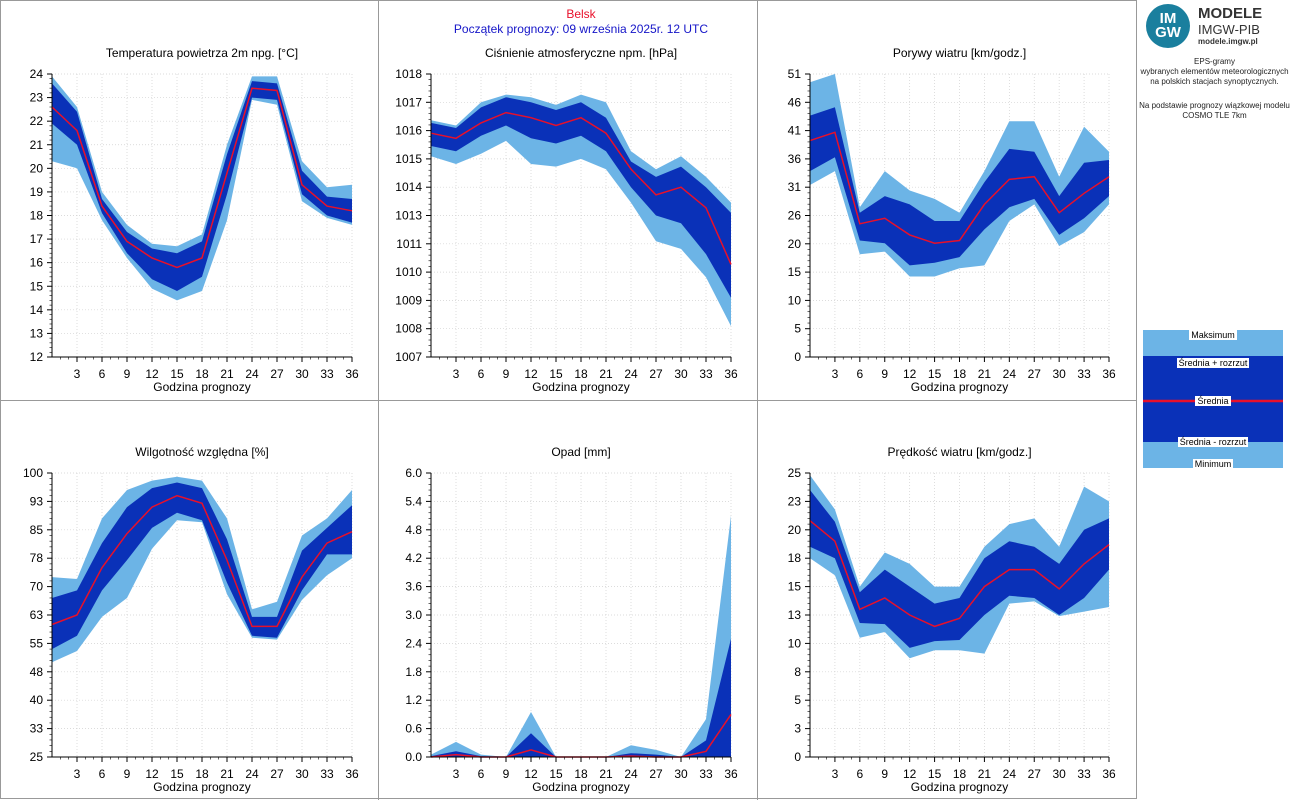 This screenshot has width=1291, height=800. What do you see at coordinates (37, 757) in the screenshot?
I see `y-tick-label: 25` at bounding box center [37, 757].